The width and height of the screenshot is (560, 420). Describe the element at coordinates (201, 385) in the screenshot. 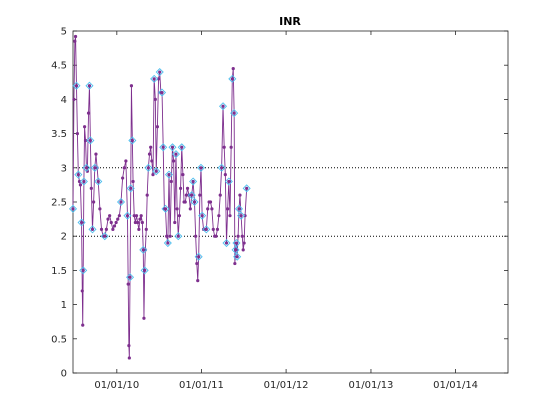

I see `x-tick-label: 01/01/11` at that location.